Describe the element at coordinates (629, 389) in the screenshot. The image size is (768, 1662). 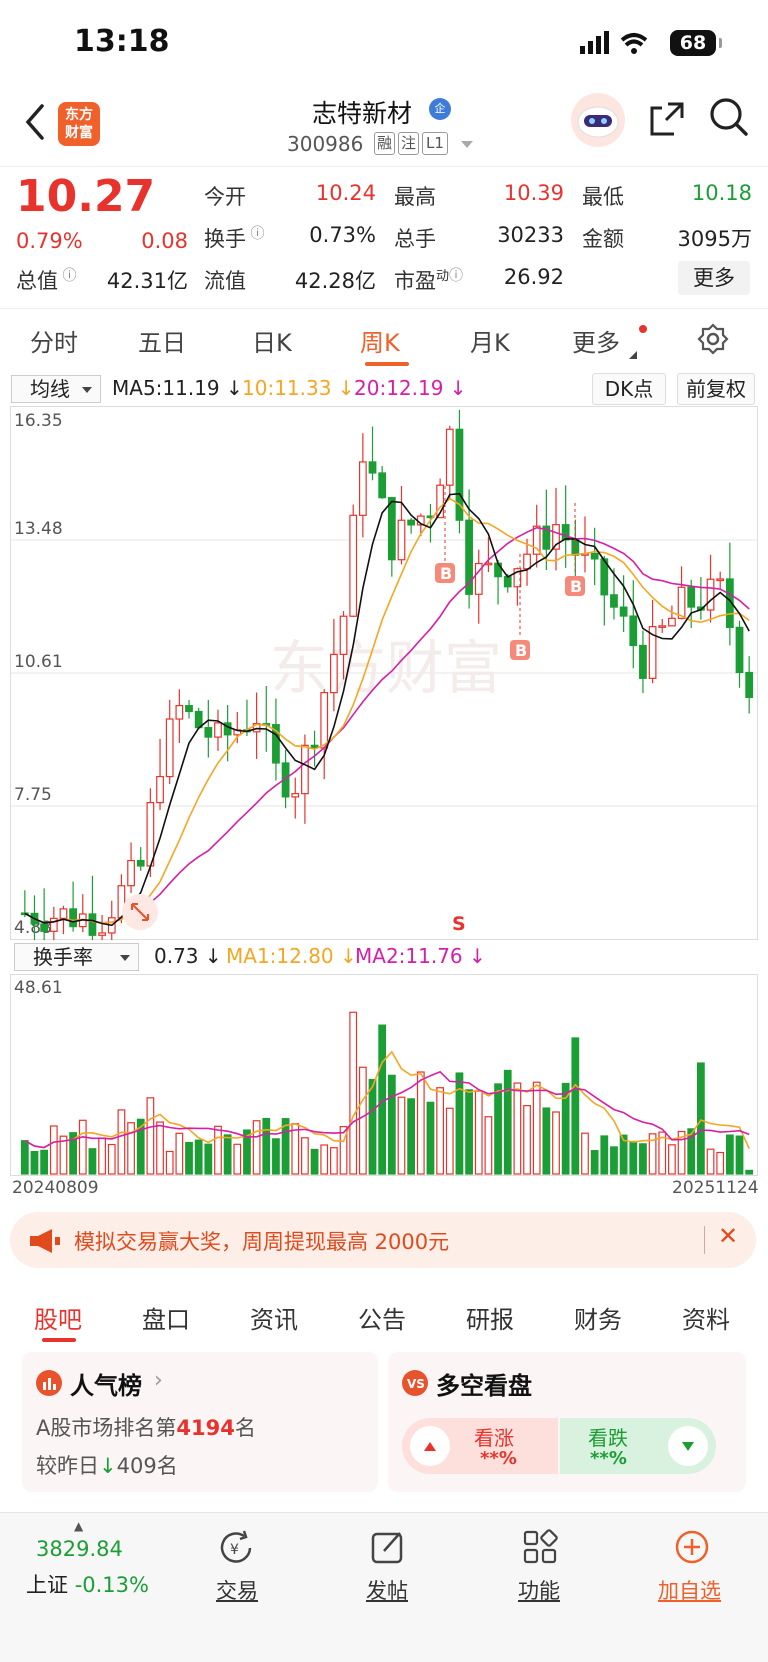
I see `dk-point-button: DK点` at that location.